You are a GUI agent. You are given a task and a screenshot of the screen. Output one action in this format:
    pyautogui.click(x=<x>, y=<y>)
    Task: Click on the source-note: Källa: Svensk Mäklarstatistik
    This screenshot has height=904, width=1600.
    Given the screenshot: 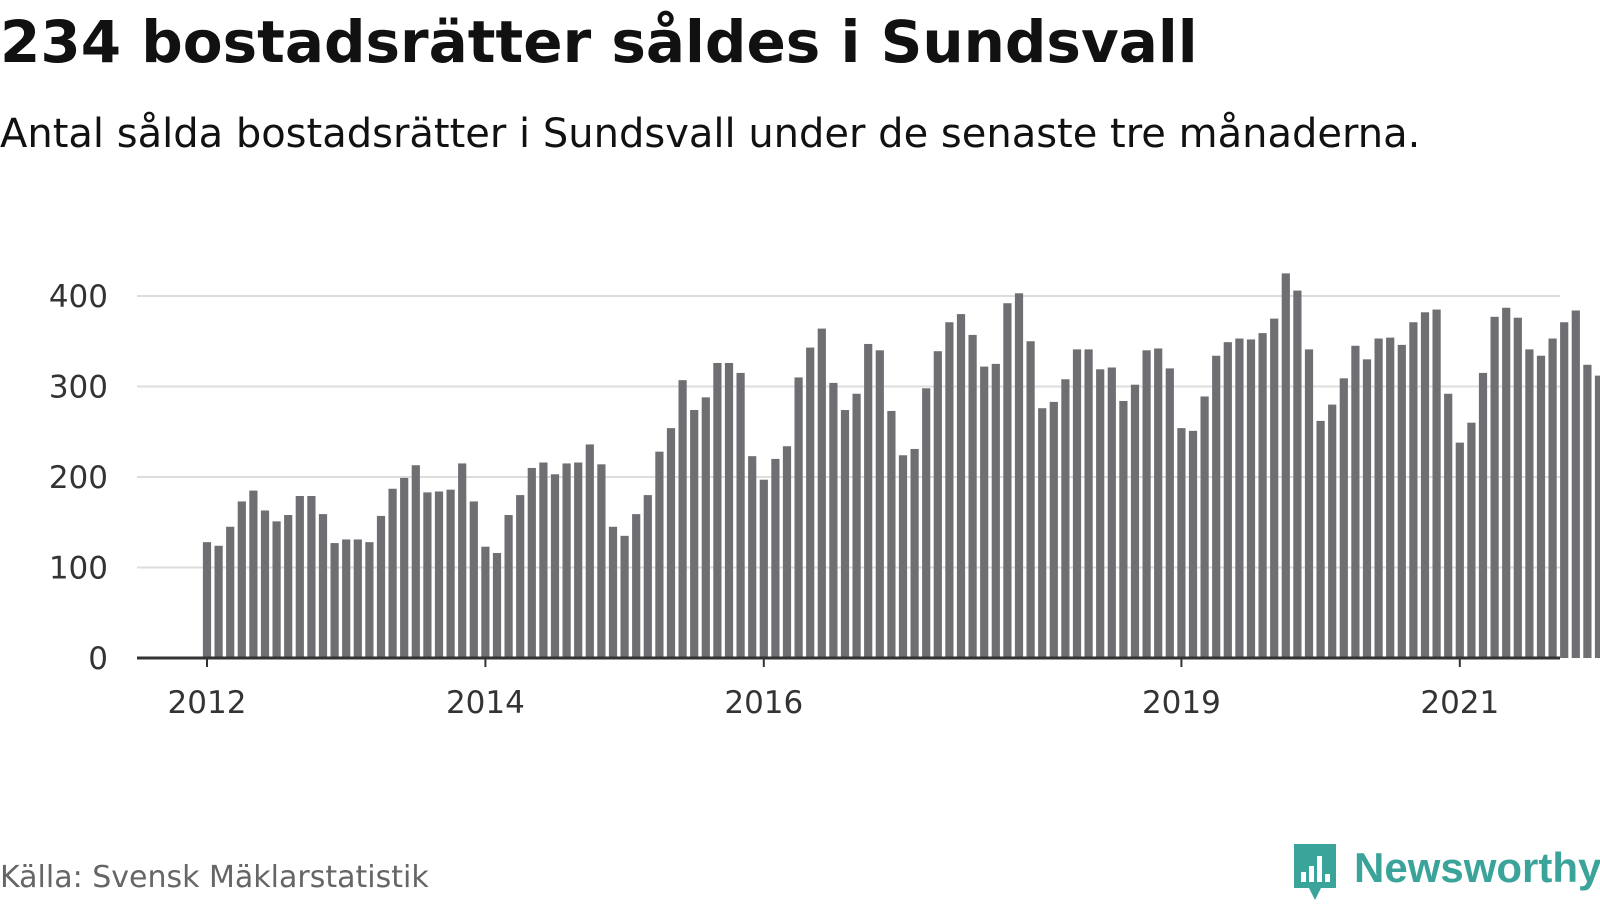 What is the action you would take?
    pyautogui.click(x=214, y=877)
    